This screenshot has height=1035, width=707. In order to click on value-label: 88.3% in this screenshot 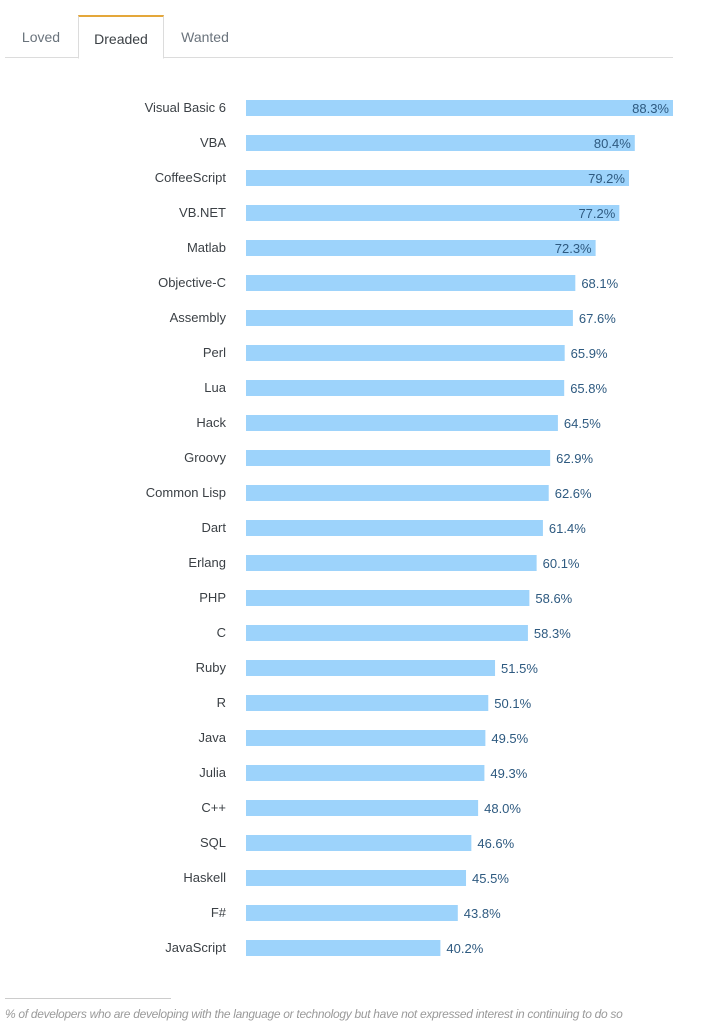, I will do `click(650, 108)`.